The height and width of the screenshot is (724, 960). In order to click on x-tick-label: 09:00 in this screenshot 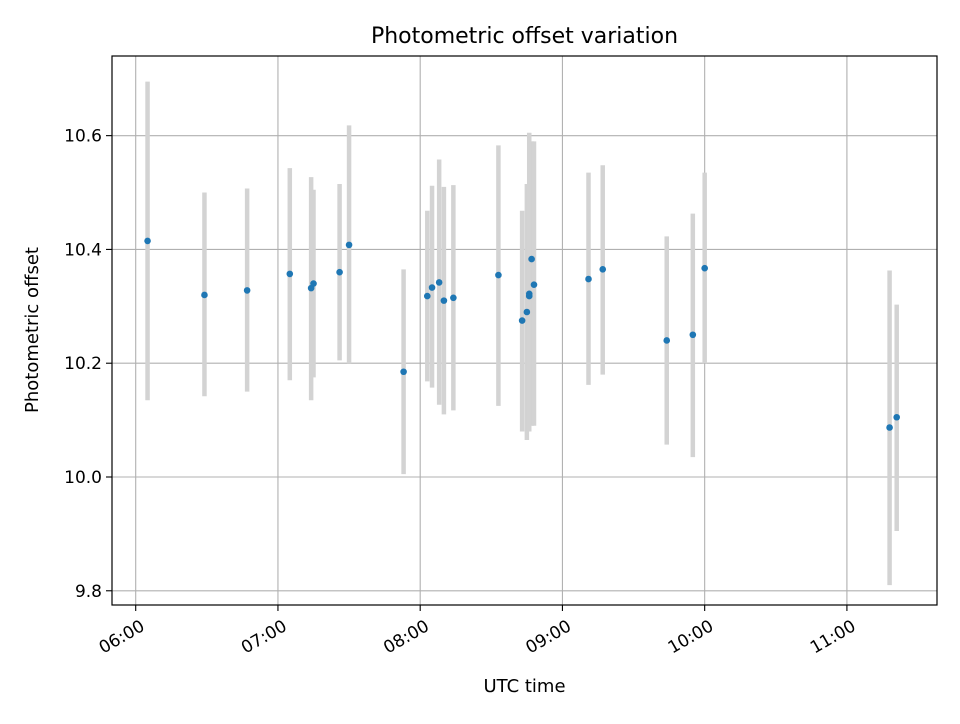, I will do `click(548, 637)`.